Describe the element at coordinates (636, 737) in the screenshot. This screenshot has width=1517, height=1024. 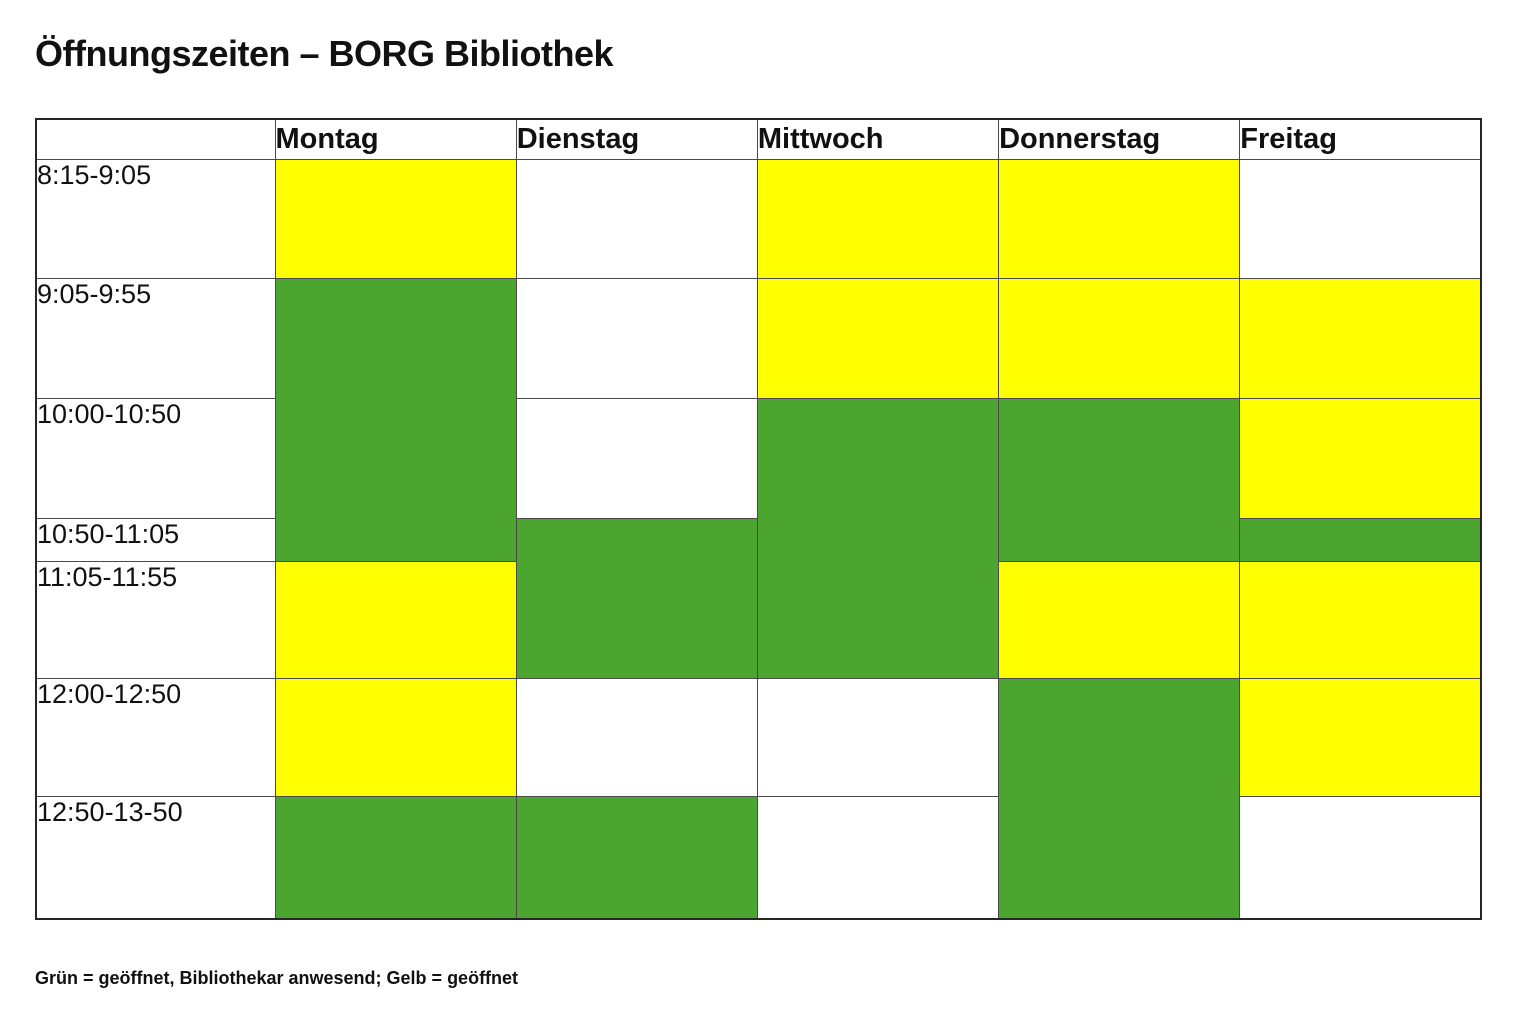
I see `cell-dienstag-row5` at that location.